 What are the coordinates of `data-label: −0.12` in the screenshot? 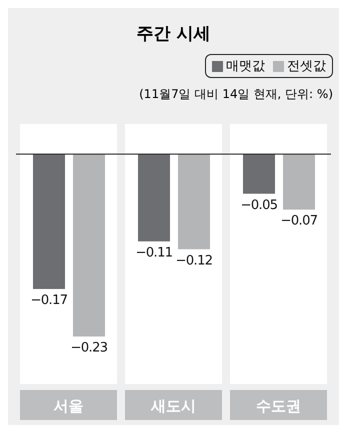 It's located at (194, 260).